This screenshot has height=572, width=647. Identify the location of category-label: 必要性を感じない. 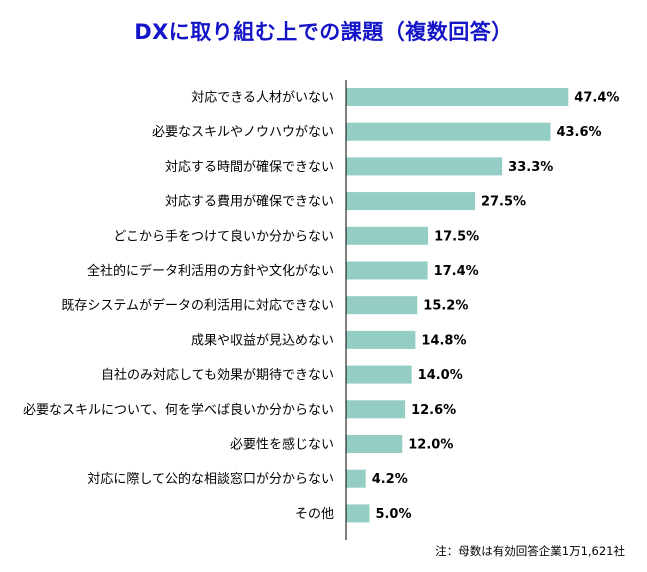
(282, 445).